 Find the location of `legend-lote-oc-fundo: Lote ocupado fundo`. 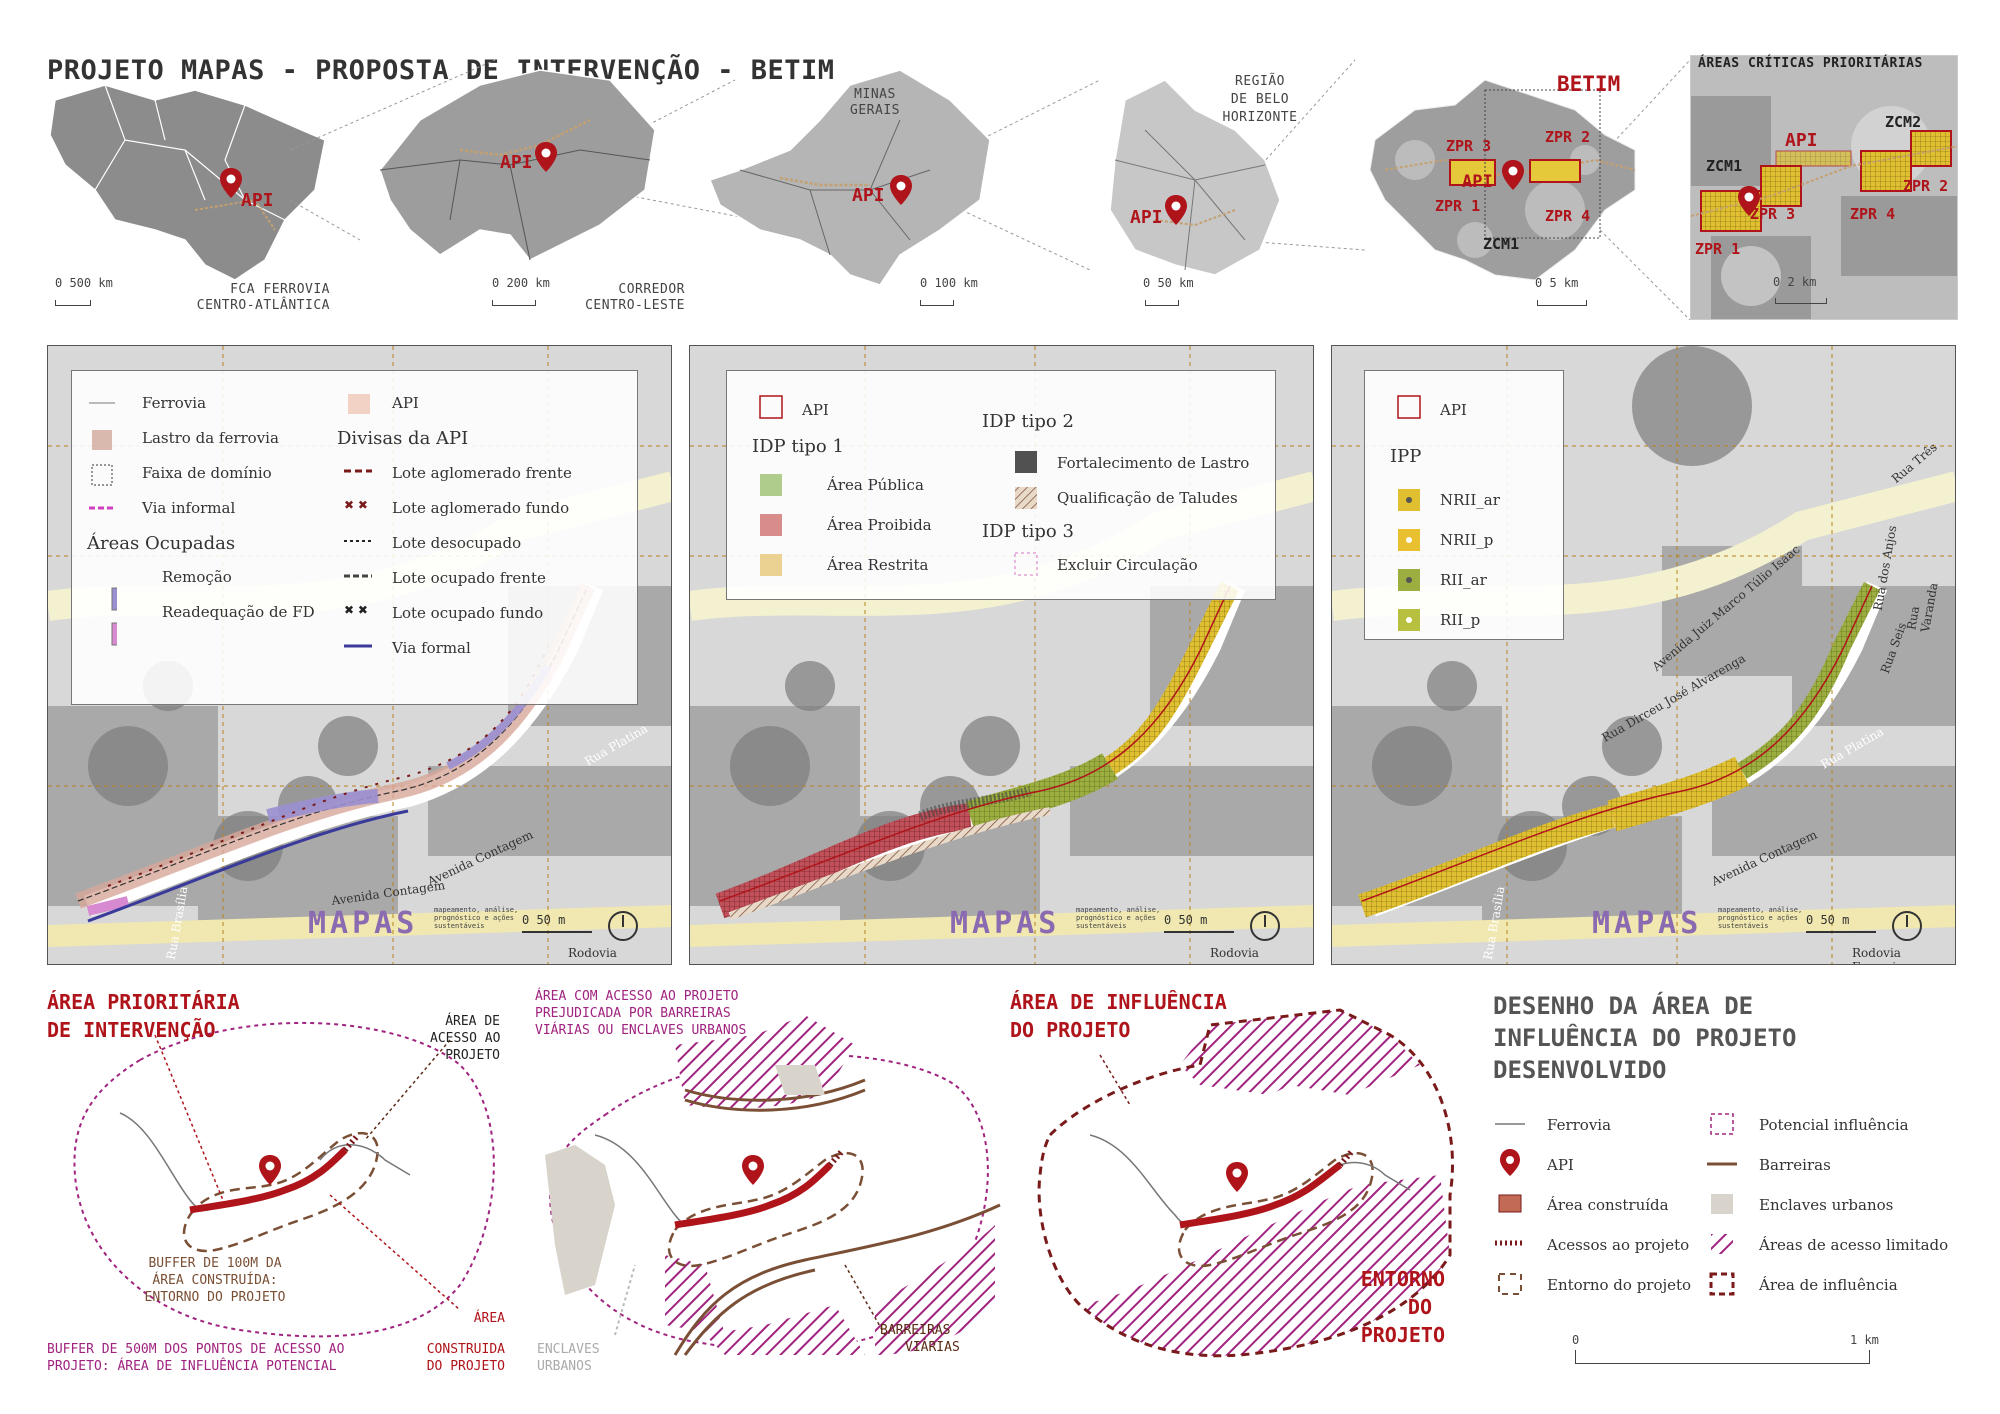

legend-lote-oc-fundo: Lote ocupado fundo is located at coordinates (468, 613).